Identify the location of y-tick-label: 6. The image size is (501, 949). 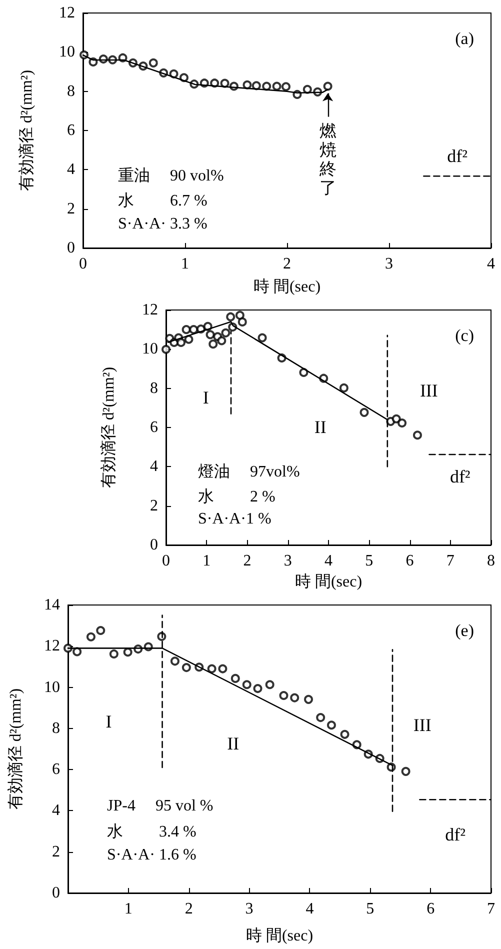
(56, 769).